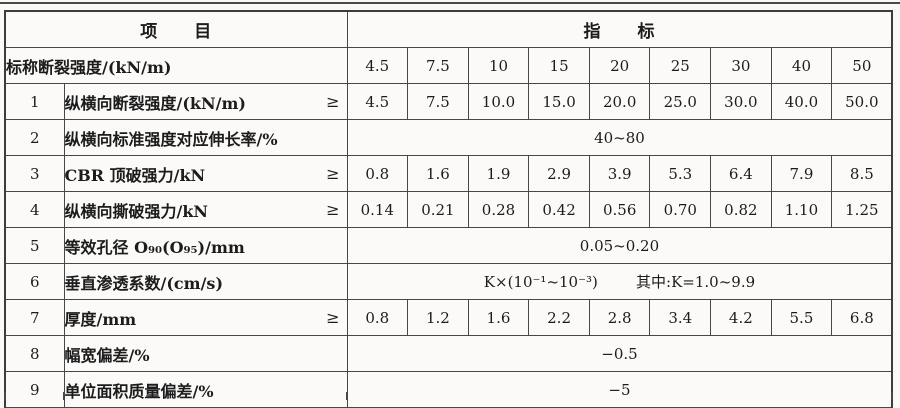 This screenshot has width=900, height=408. I want to click on value-cell: 0.14, so click(377, 209).